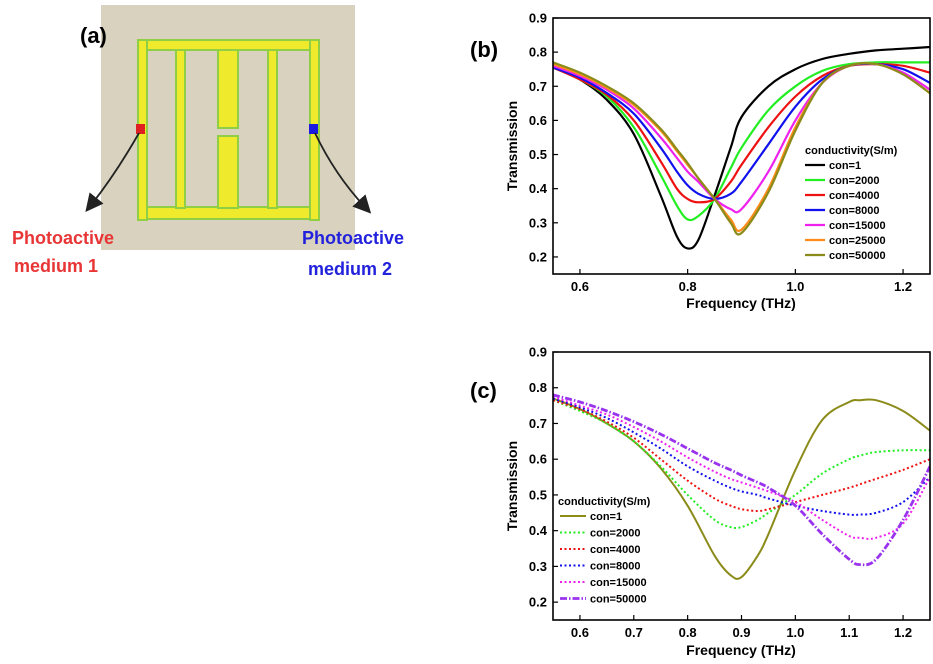  What do you see at coordinates (741, 650) in the screenshot?
I see `chart-c-xlabel: Frequency (THz)` at bounding box center [741, 650].